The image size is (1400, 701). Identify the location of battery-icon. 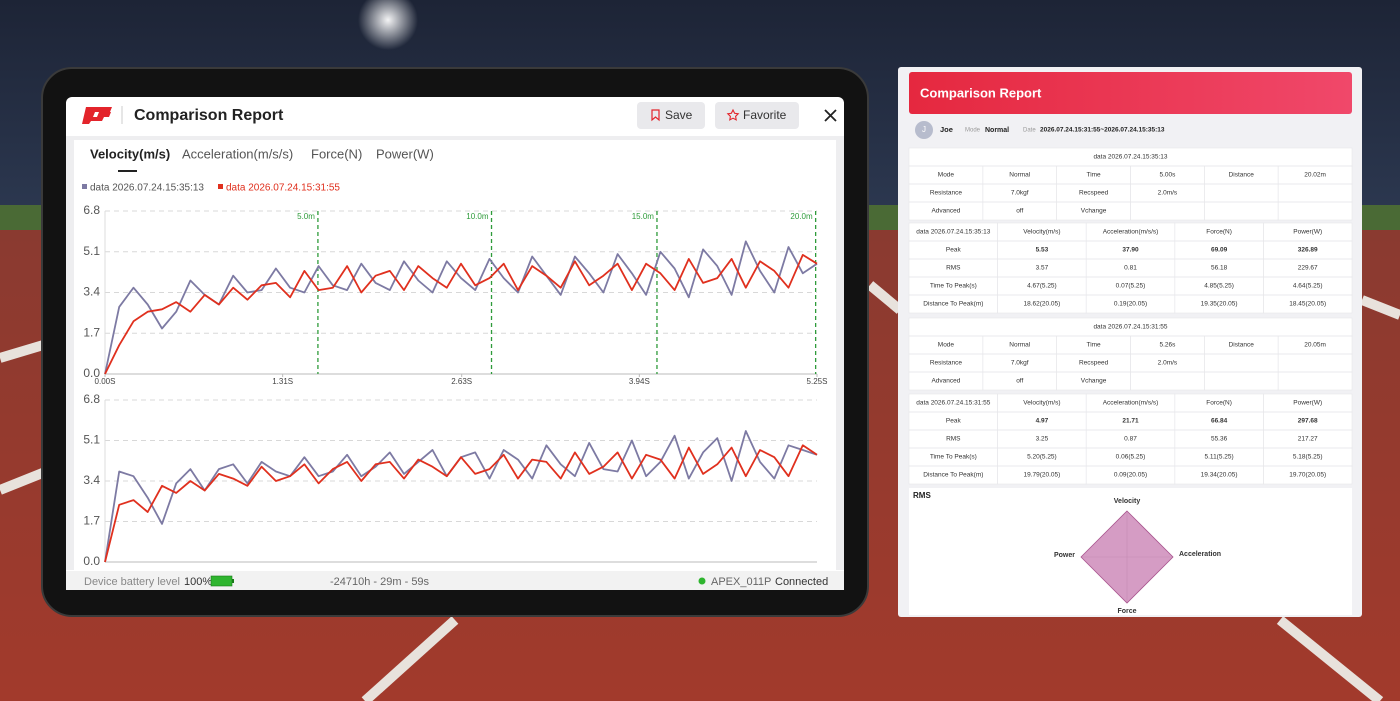
(221, 581).